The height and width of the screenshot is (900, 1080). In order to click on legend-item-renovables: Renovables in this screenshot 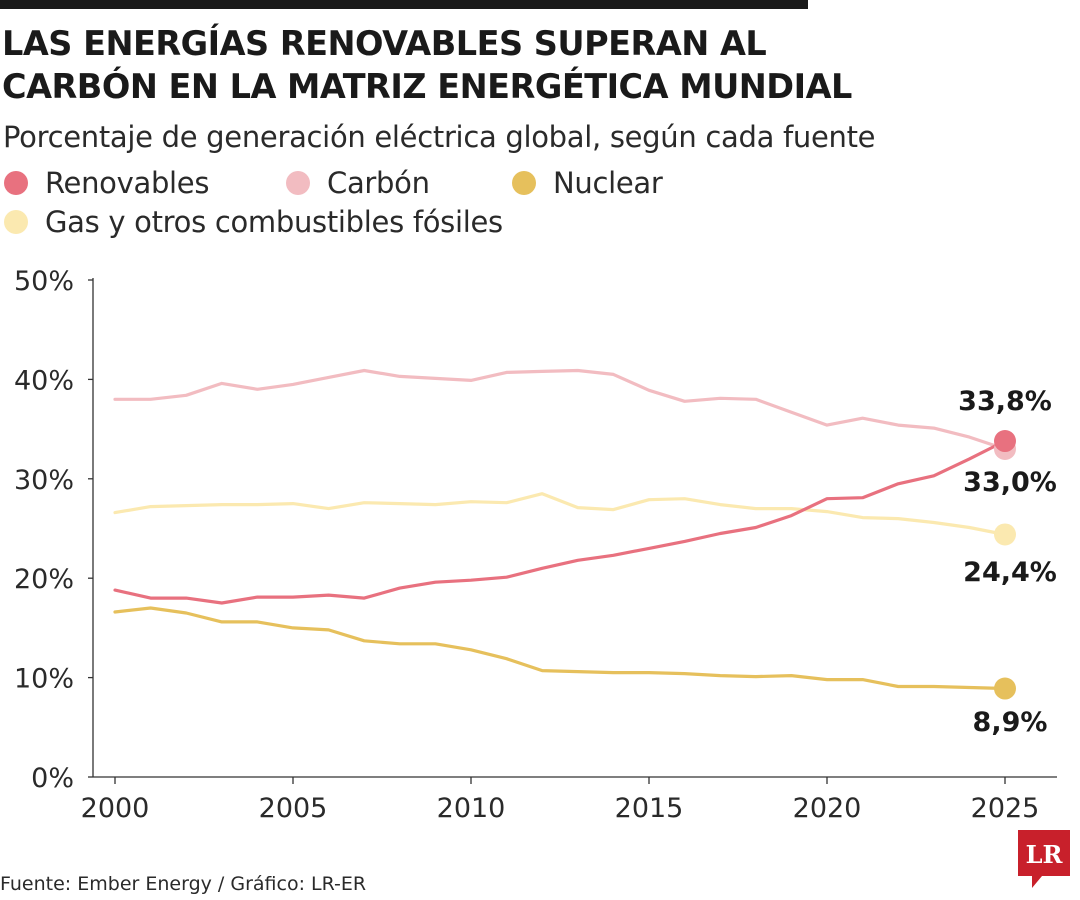, I will do `click(106, 183)`.